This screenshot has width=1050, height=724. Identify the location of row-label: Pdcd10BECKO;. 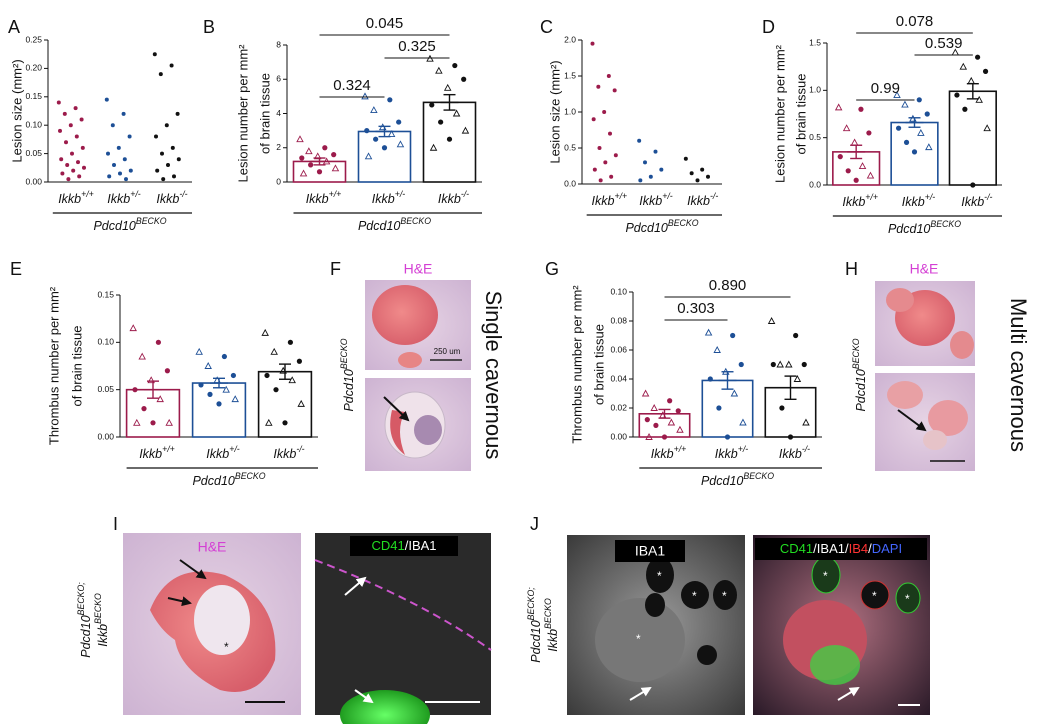
(534, 625).